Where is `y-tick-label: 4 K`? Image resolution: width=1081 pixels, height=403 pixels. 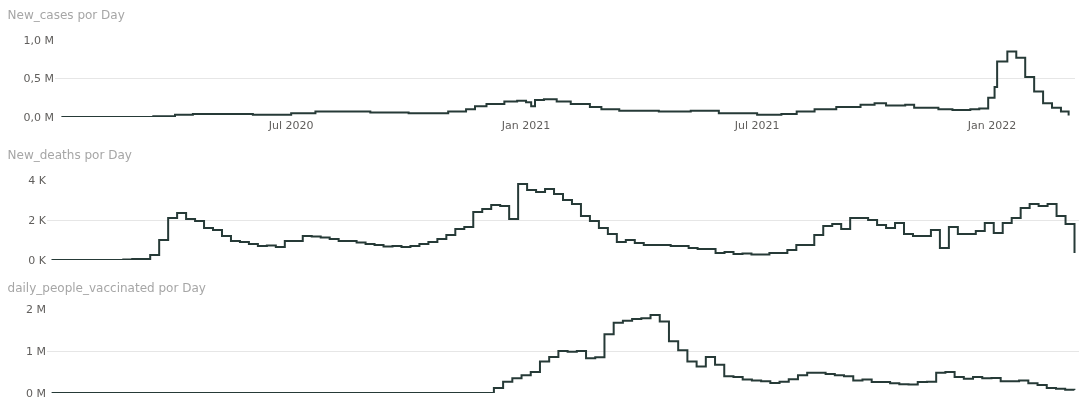 y-tick-label: 4 K is located at coordinates (37, 180).